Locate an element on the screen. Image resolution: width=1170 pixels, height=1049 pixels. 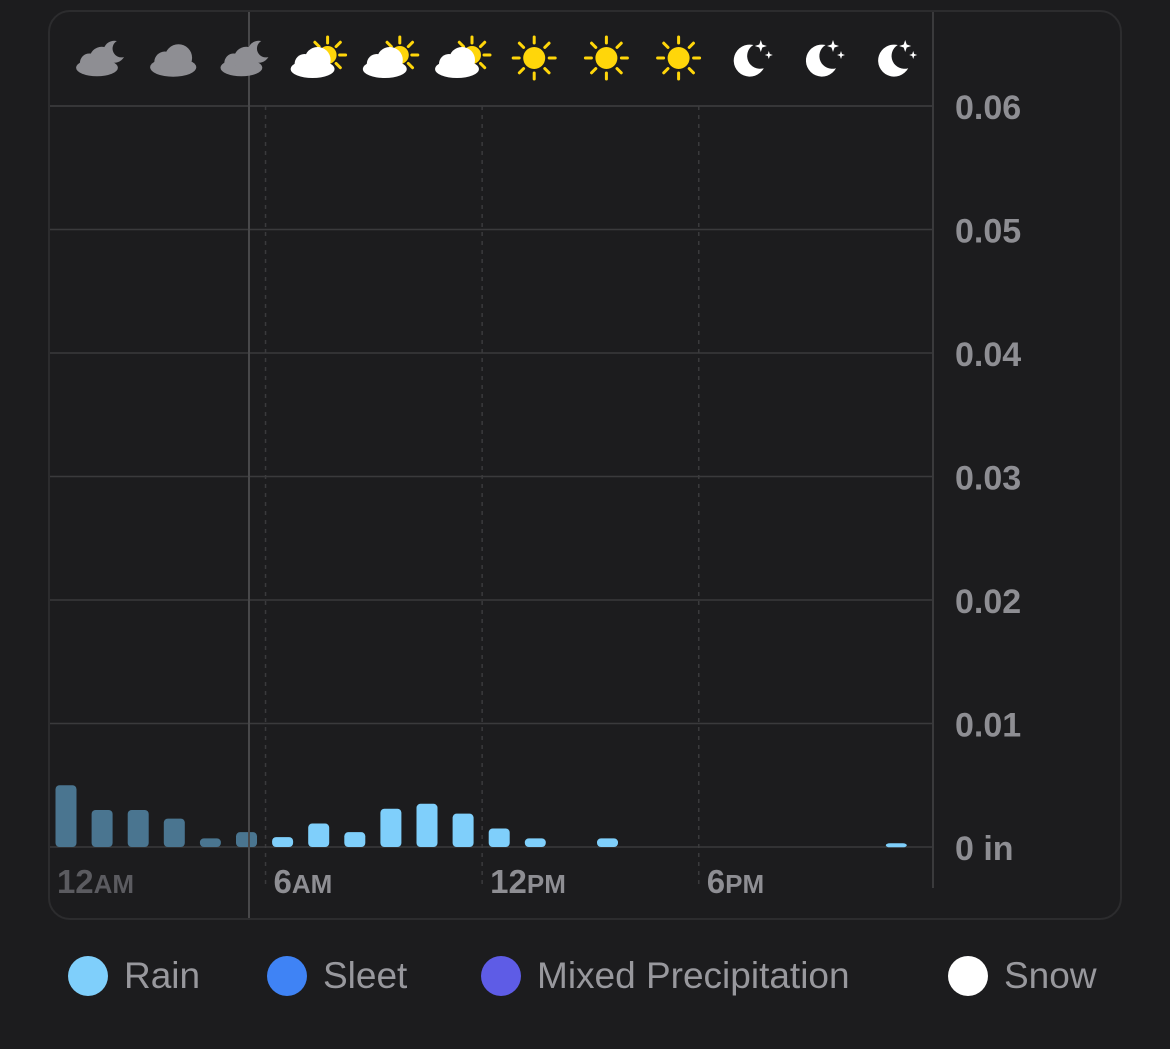
y-tick-label: 0.06 is located at coordinates (988, 108).